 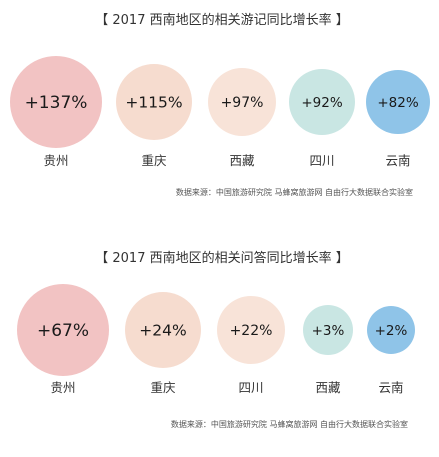 What do you see at coordinates (242, 160) in the screenshot?
I see `chart-1-category-label-3: 西藏` at bounding box center [242, 160].